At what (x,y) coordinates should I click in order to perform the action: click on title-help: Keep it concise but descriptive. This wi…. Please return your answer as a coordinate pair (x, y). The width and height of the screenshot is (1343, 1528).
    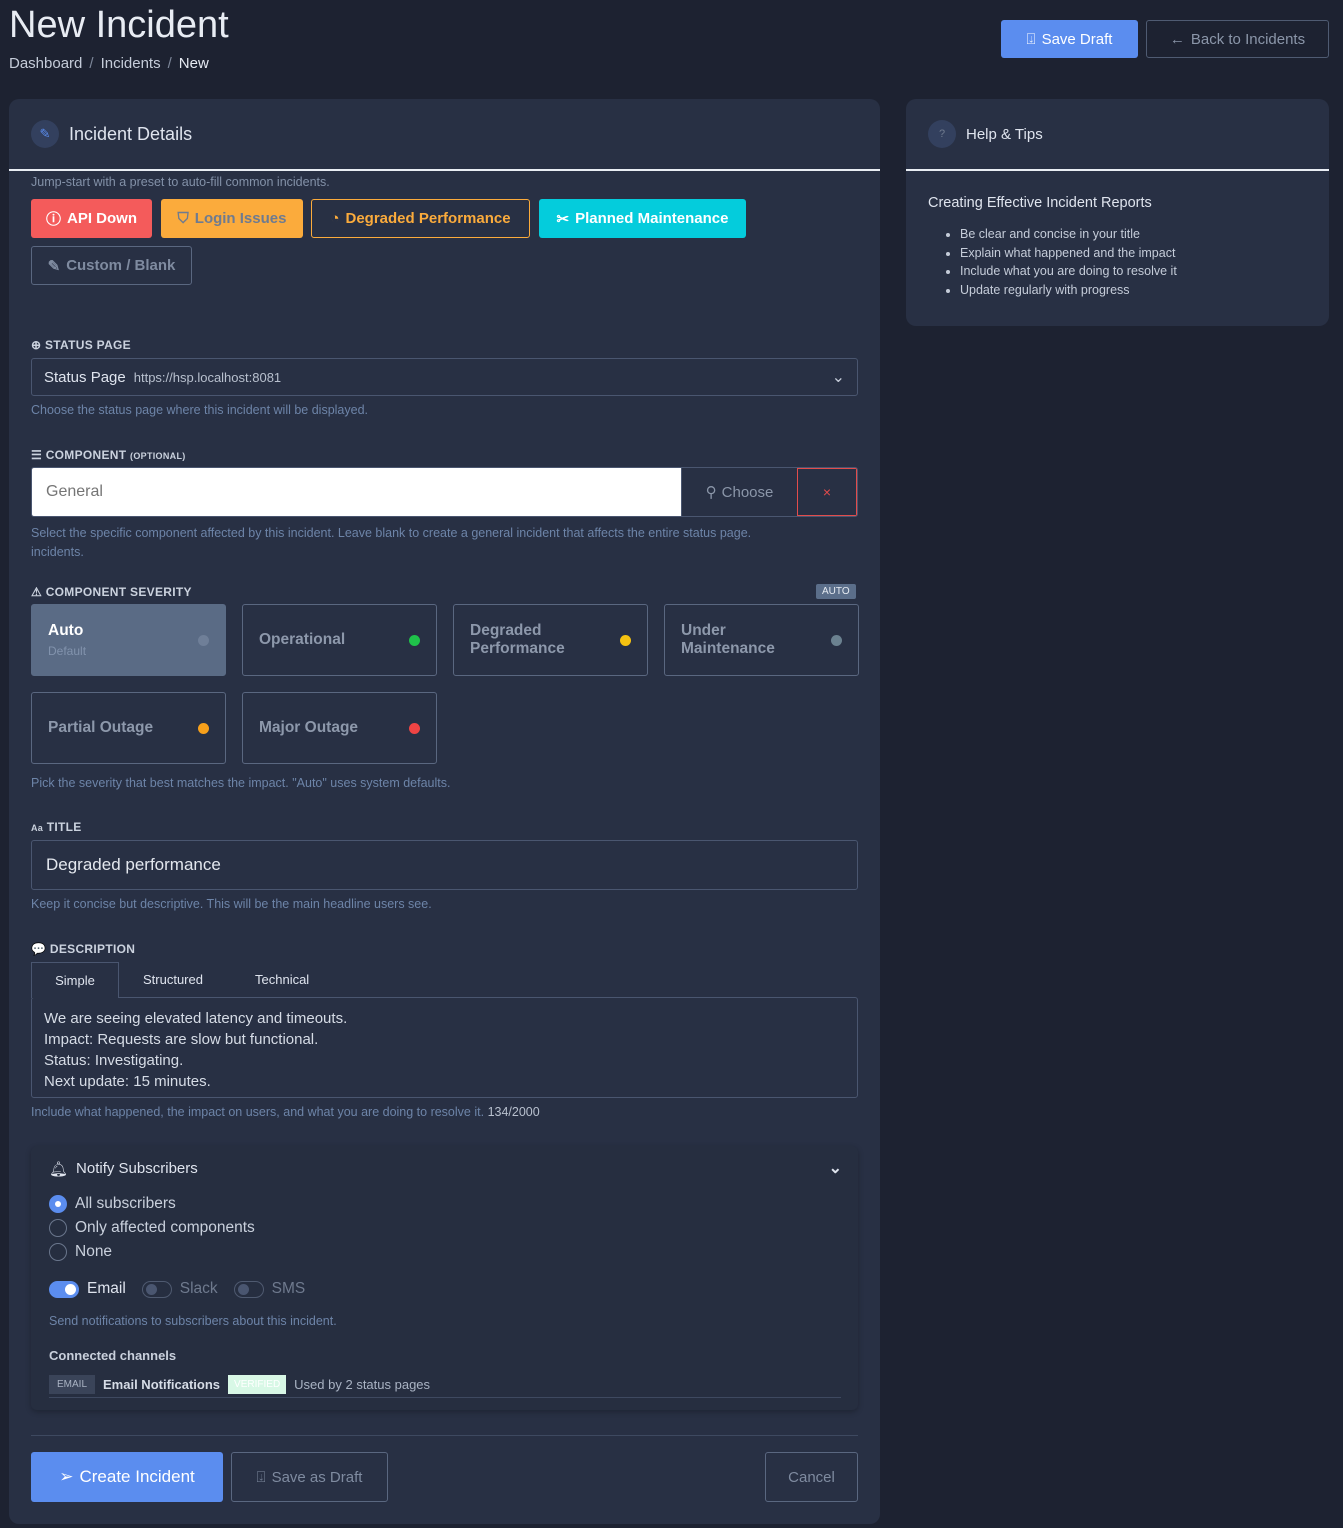
    Looking at the image, I should click on (231, 904).